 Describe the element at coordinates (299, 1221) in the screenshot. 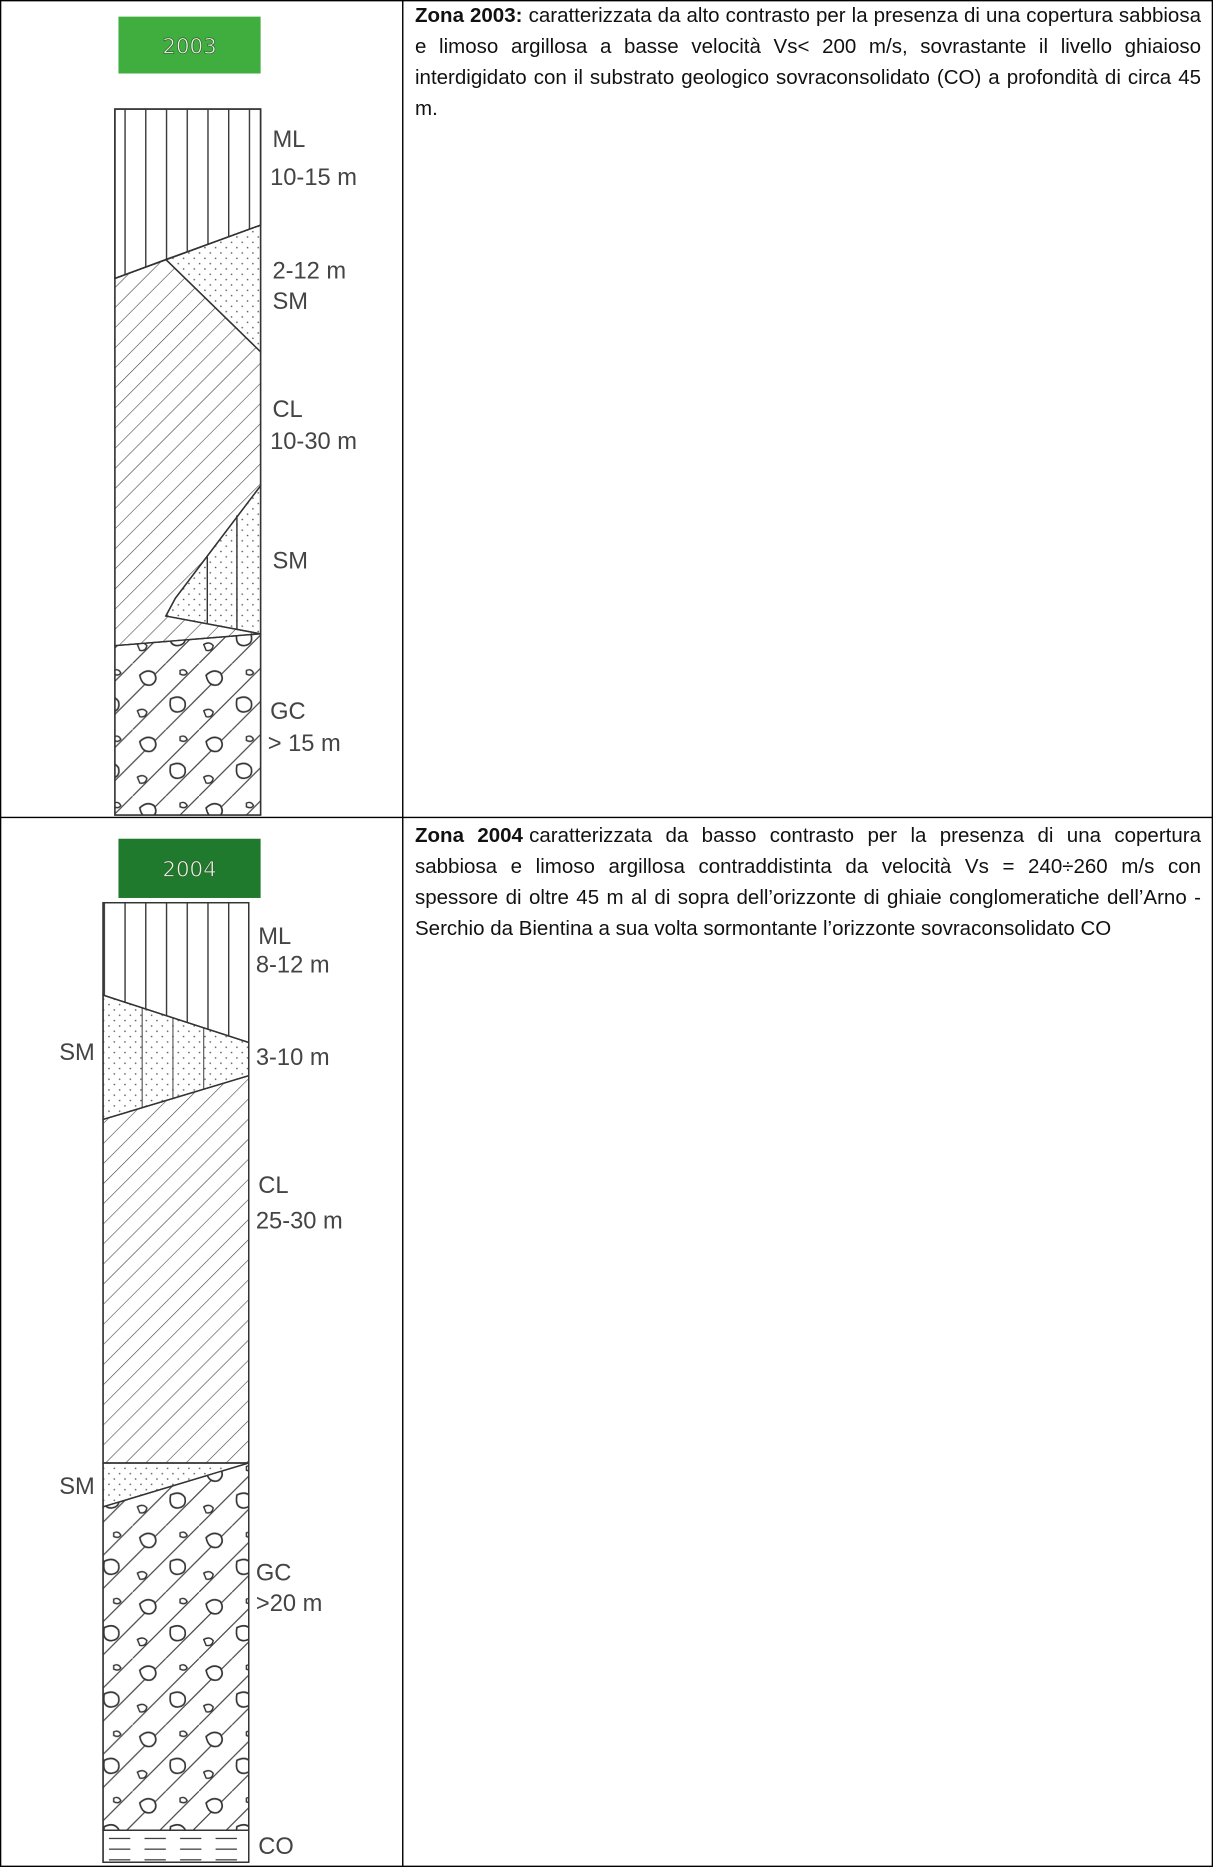

I see `layer-label: 25-30 m` at that location.